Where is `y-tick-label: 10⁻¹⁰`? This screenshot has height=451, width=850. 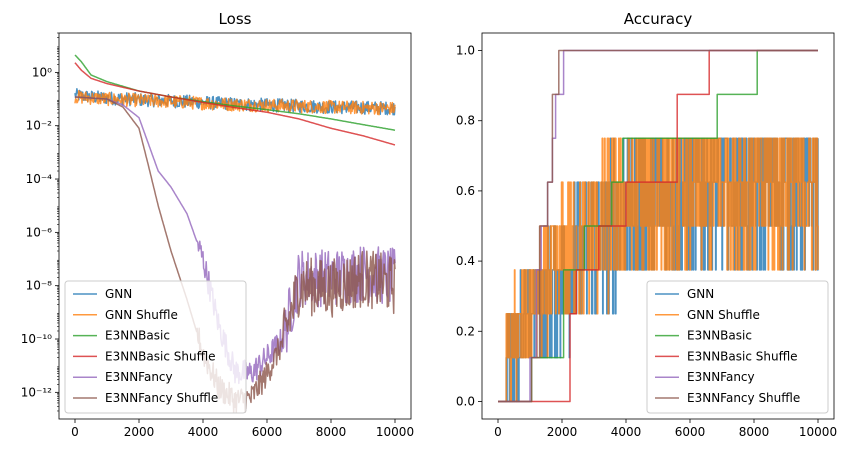 y-tick-label: 10⁻¹⁰ is located at coordinates (36, 339).